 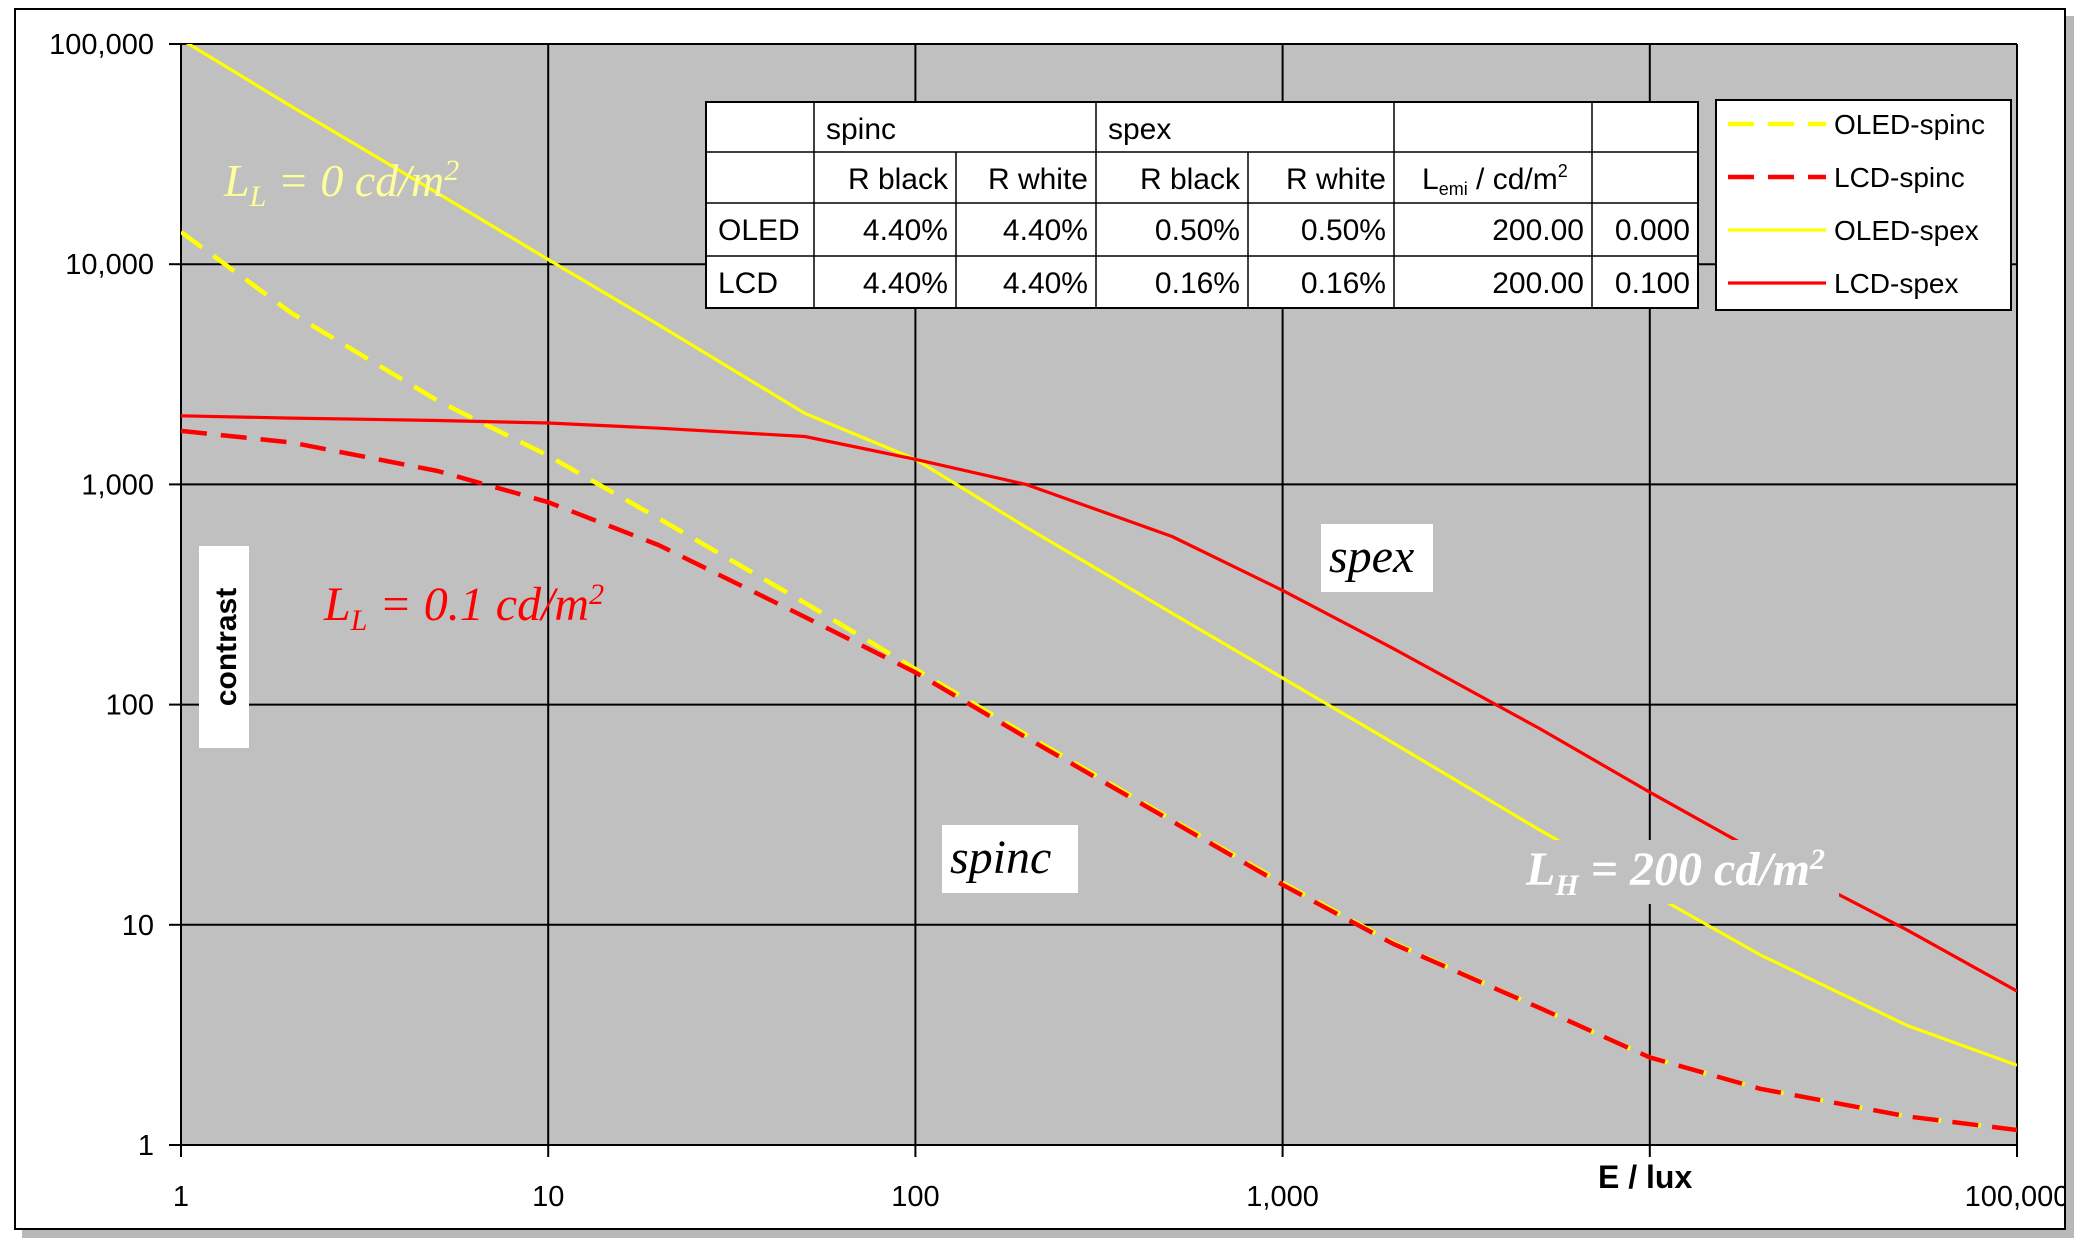 I want to click on annotation-ll0: LL = 0 cd/m2, so click(x=341, y=183).